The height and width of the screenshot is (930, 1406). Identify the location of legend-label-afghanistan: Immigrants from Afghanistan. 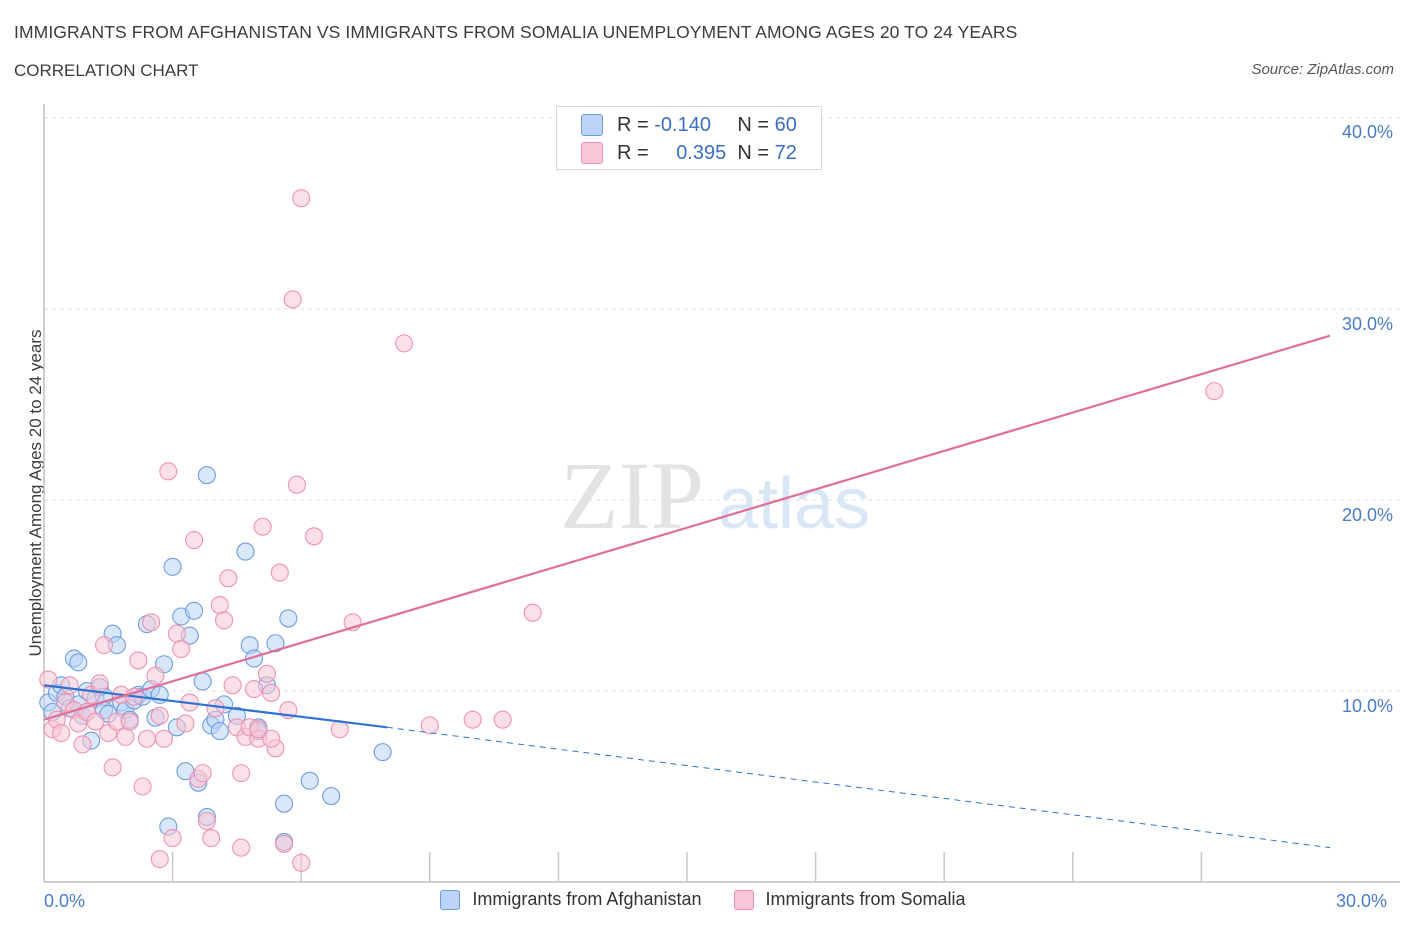
(587, 899).